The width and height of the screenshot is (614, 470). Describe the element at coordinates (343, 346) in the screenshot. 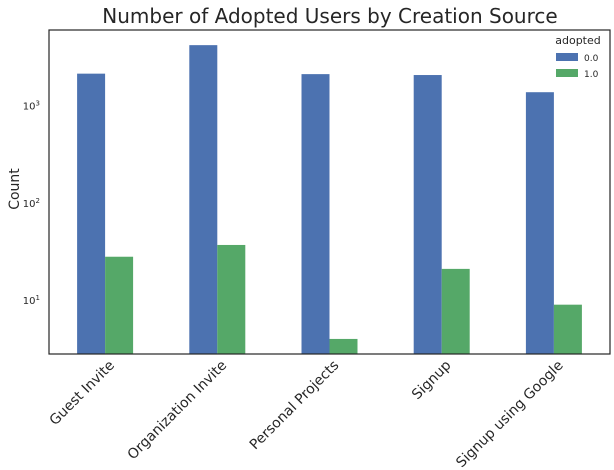

I see `bar-1.0-2` at that location.